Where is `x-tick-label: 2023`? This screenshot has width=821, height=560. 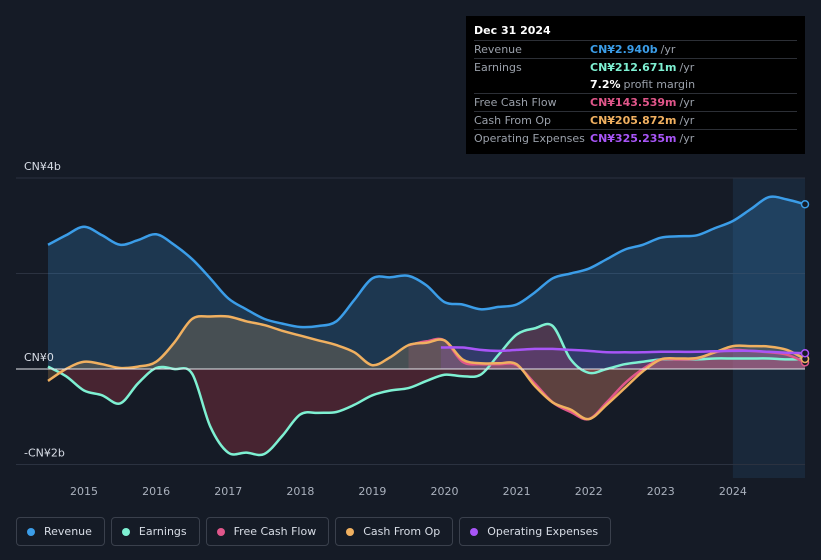 x-tick-label: 2023 is located at coordinates (661, 491).